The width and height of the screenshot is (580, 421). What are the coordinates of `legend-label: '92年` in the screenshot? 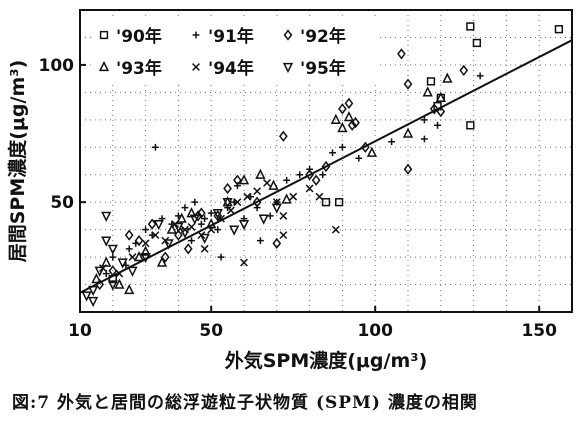 It's located at (323, 36).